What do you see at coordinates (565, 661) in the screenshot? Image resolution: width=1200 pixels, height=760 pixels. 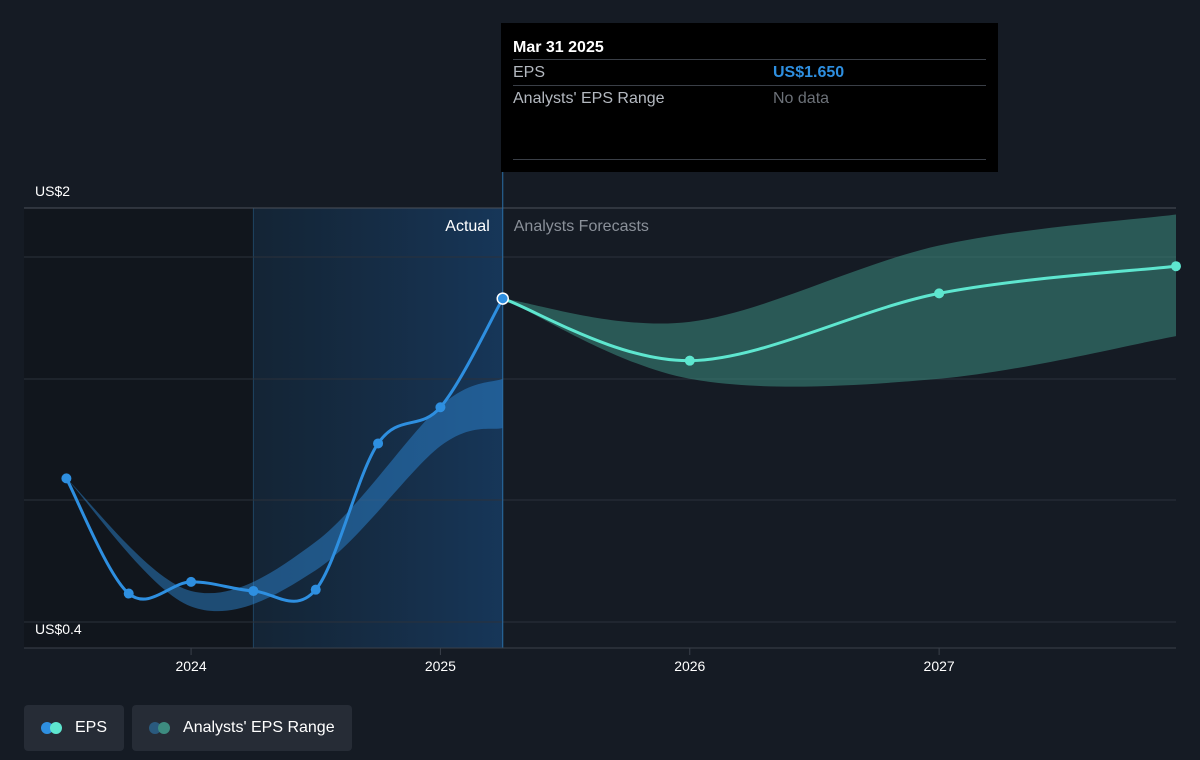 I see `x-axis-ticks: 2024 2025 2026 2027` at bounding box center [565, 661].